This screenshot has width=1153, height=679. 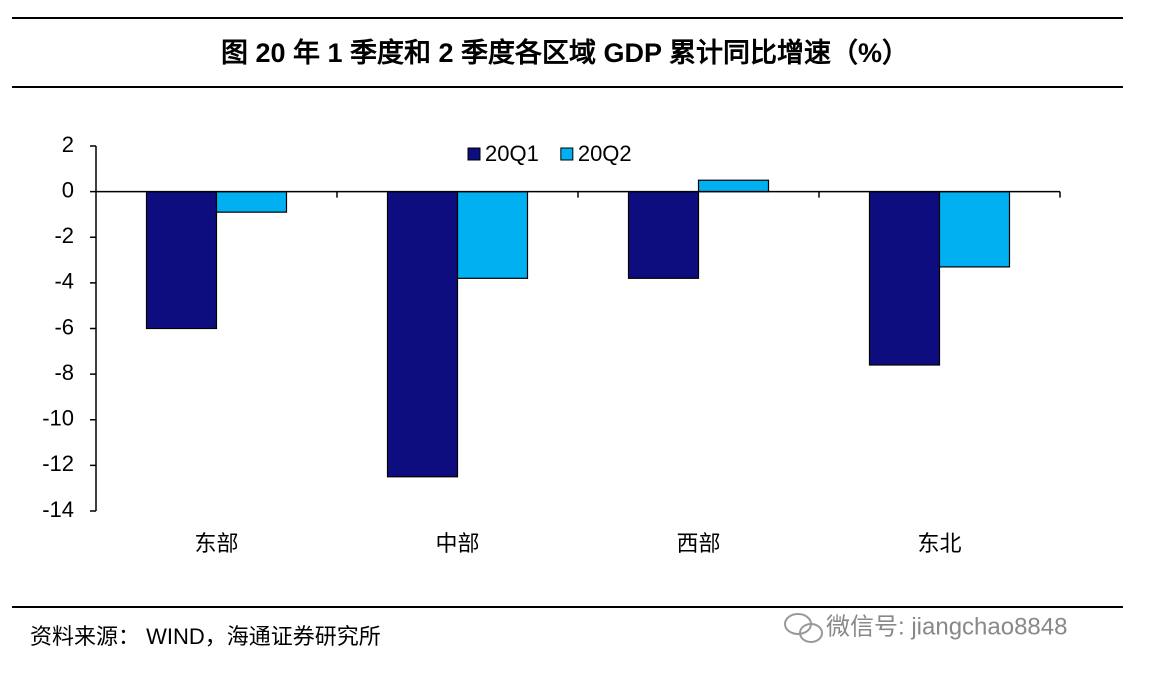 I want to click on legend-label: 20Q1, so click(x=512, y=153).